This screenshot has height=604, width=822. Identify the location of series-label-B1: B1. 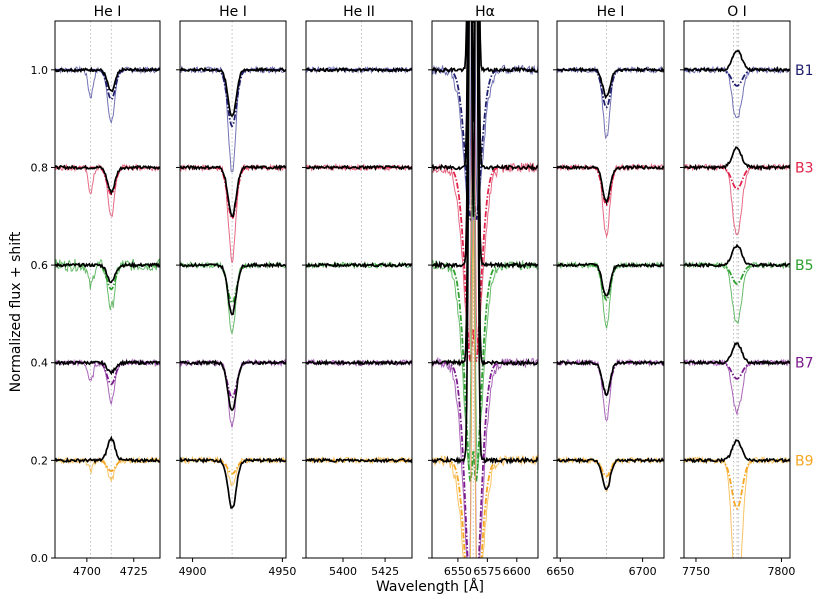
(804, 71).